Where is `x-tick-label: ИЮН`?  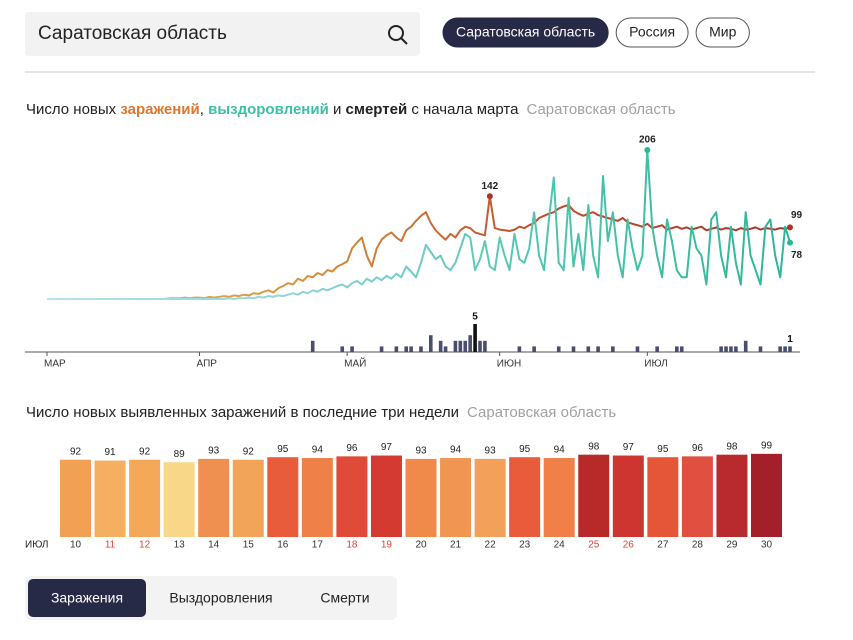
x-tick-label: ИЮН is located at coordinates (509, 364).